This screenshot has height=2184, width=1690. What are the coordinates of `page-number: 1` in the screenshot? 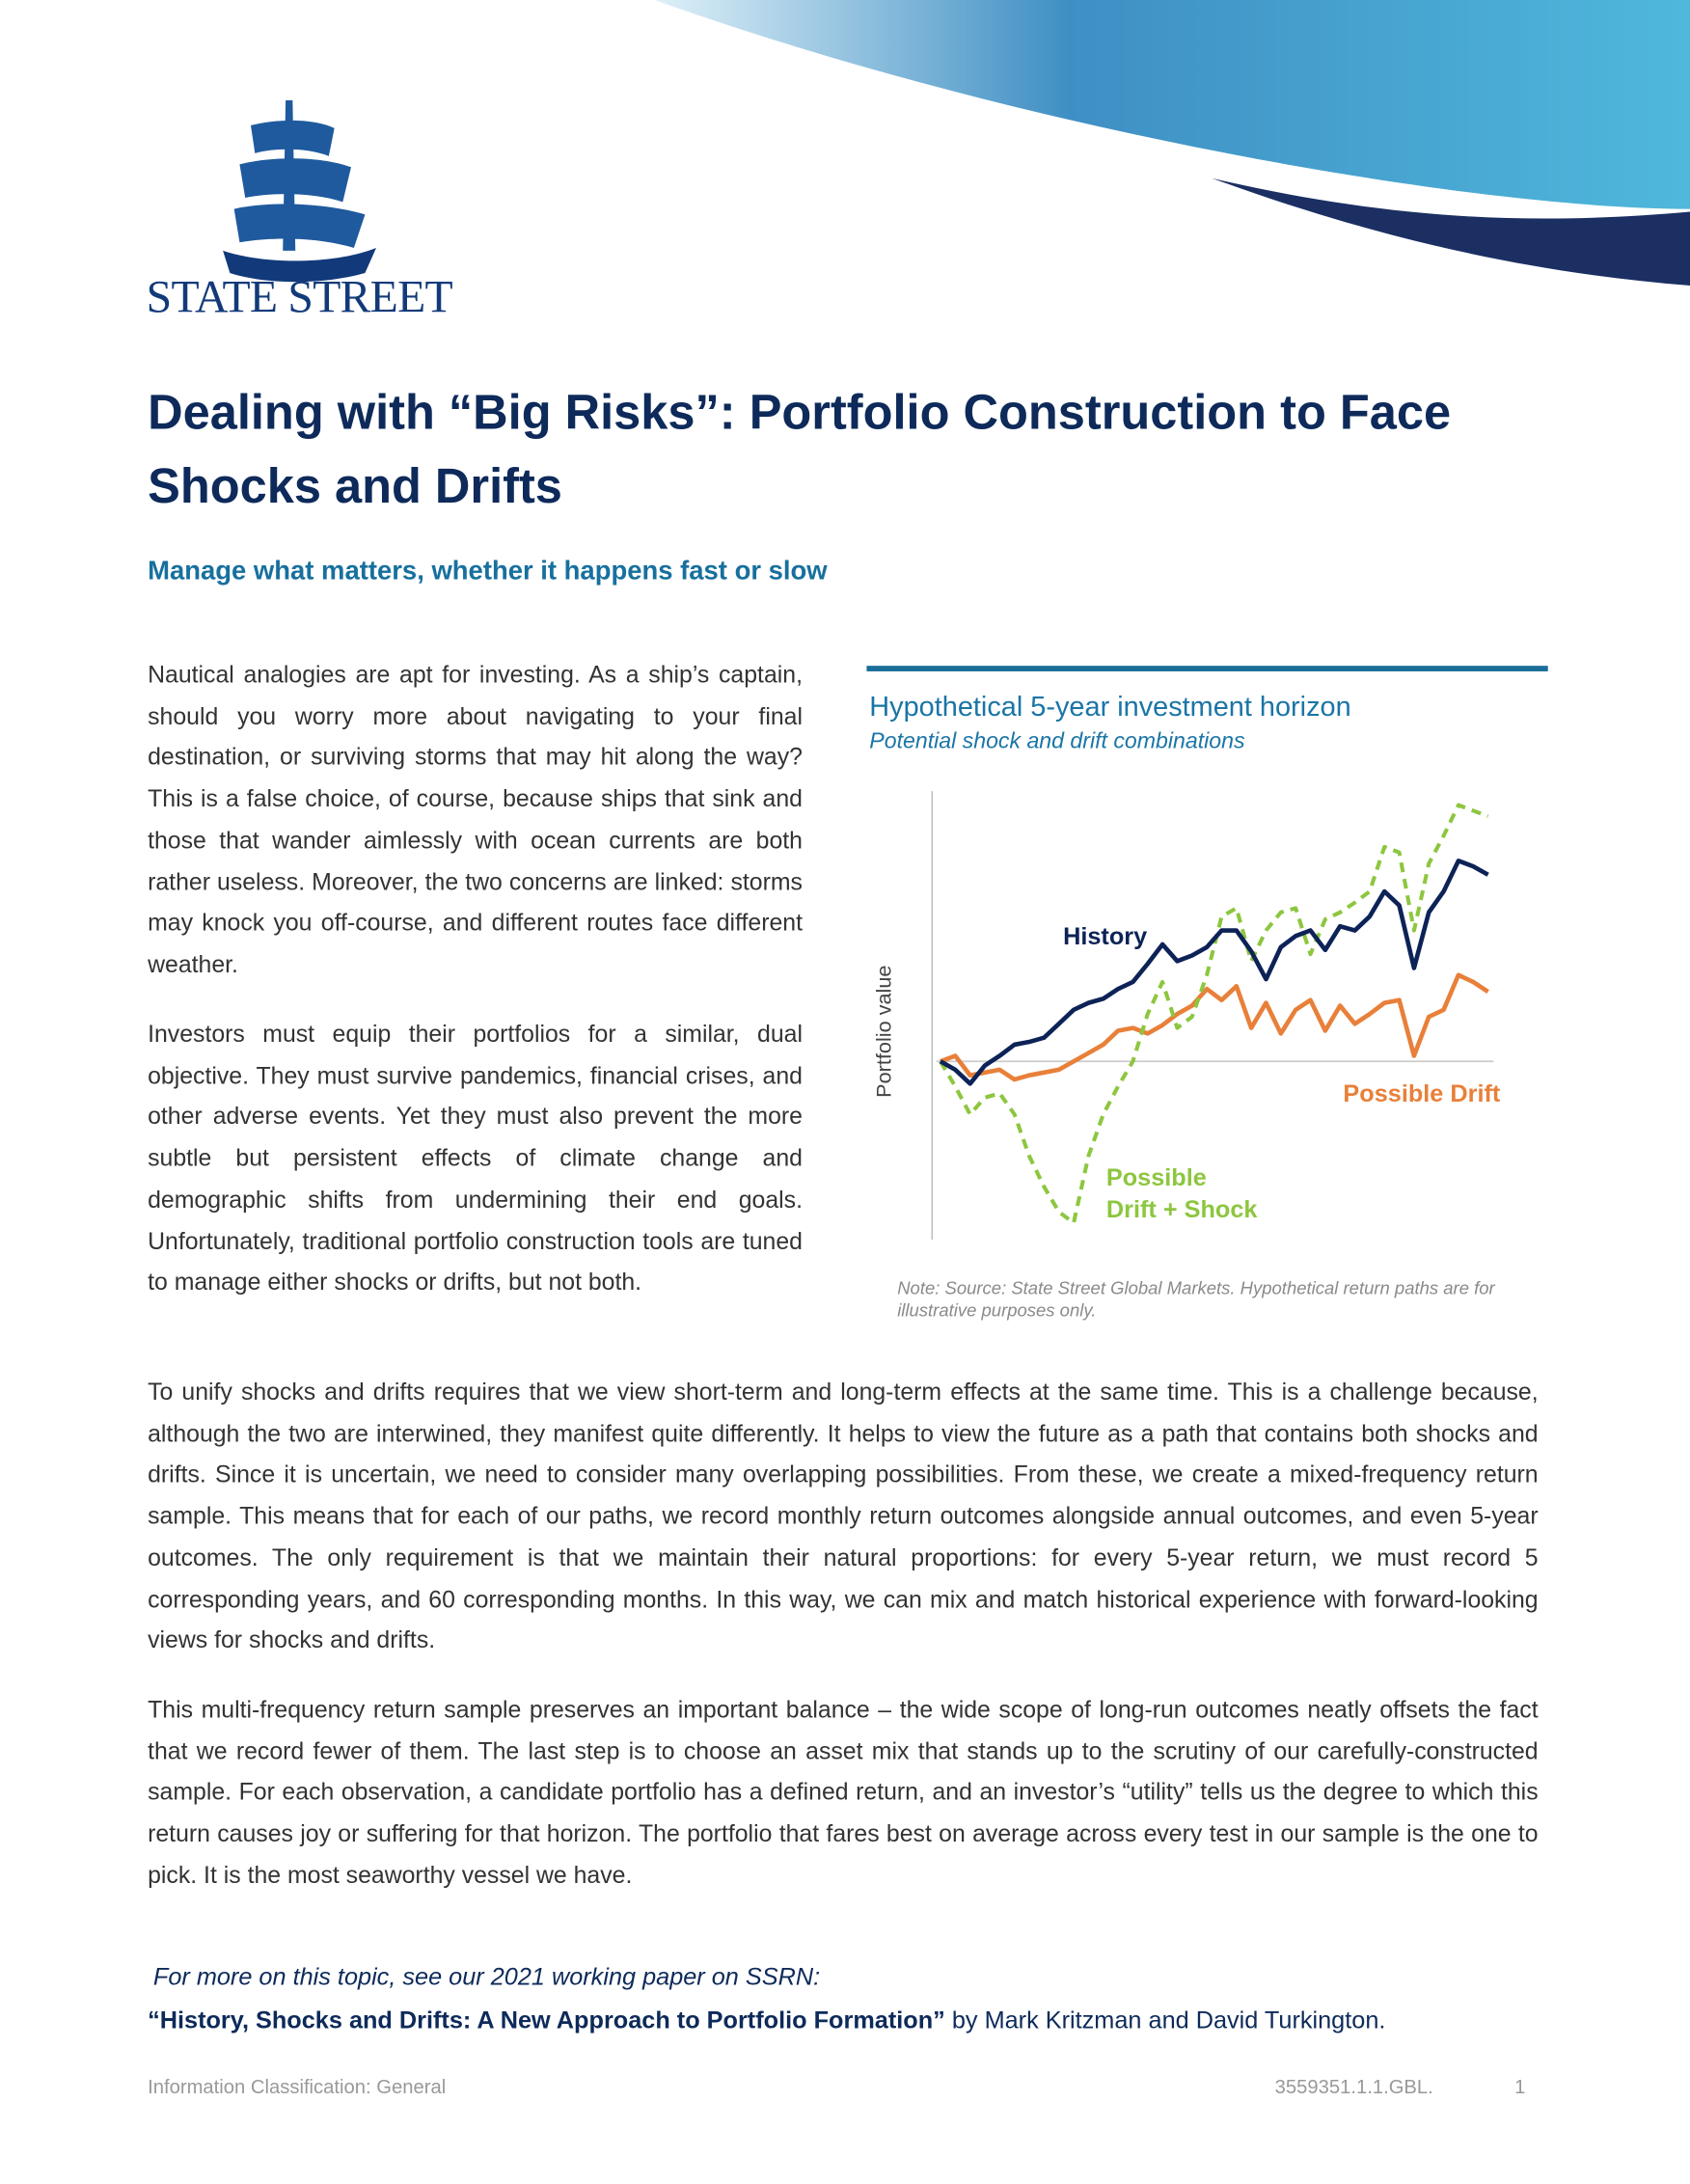 It's located at (1520, 2086).